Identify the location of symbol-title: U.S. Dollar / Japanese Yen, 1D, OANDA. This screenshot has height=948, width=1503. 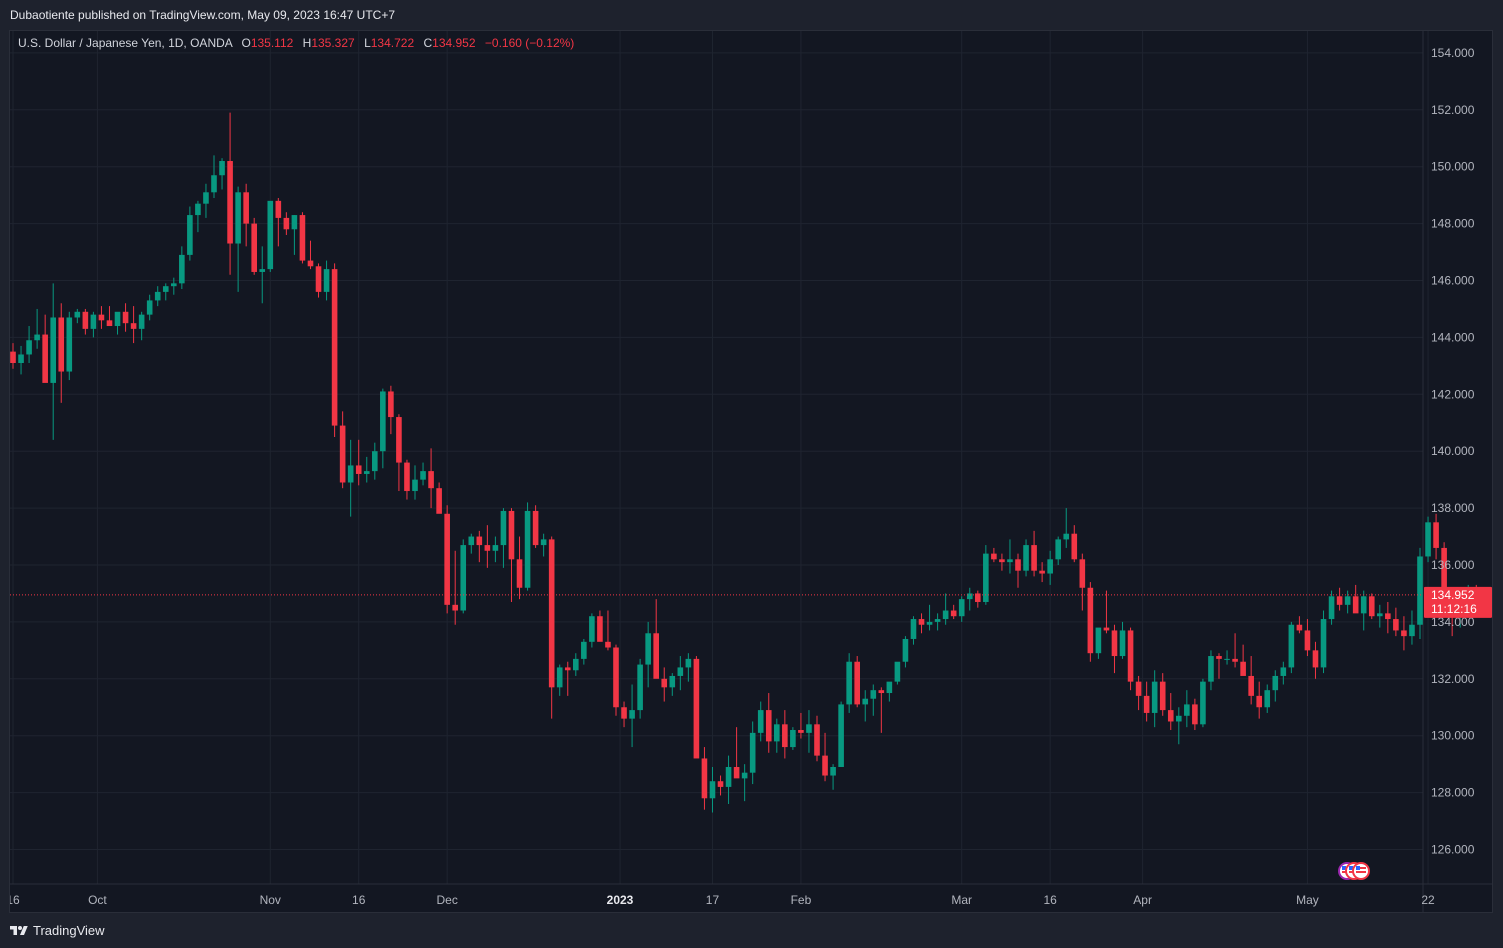
(125, 43).